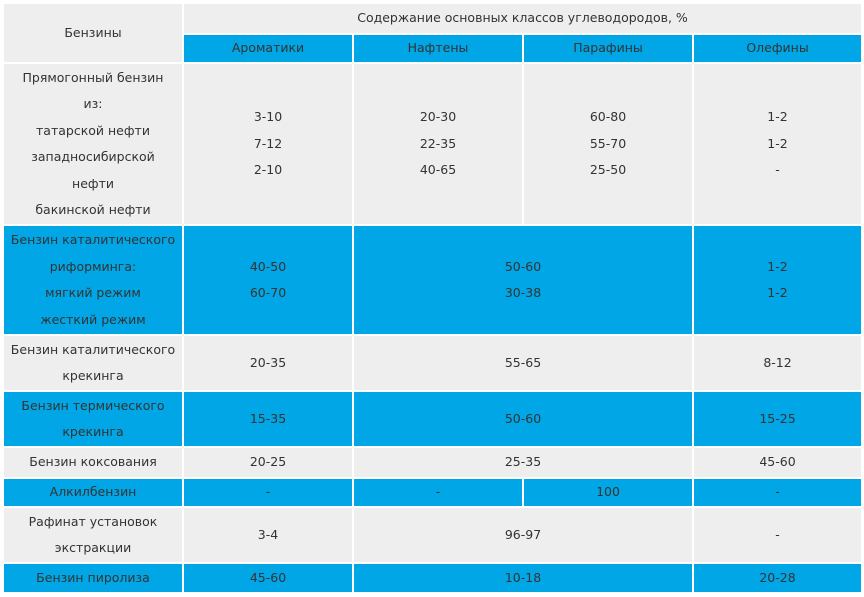 The height and width of the screenshot is (597, 864). What do you see at coordinates (777, 419) in the screenshot?
I see `cell-olefins: 15-25` at bounding box center [777, 419].